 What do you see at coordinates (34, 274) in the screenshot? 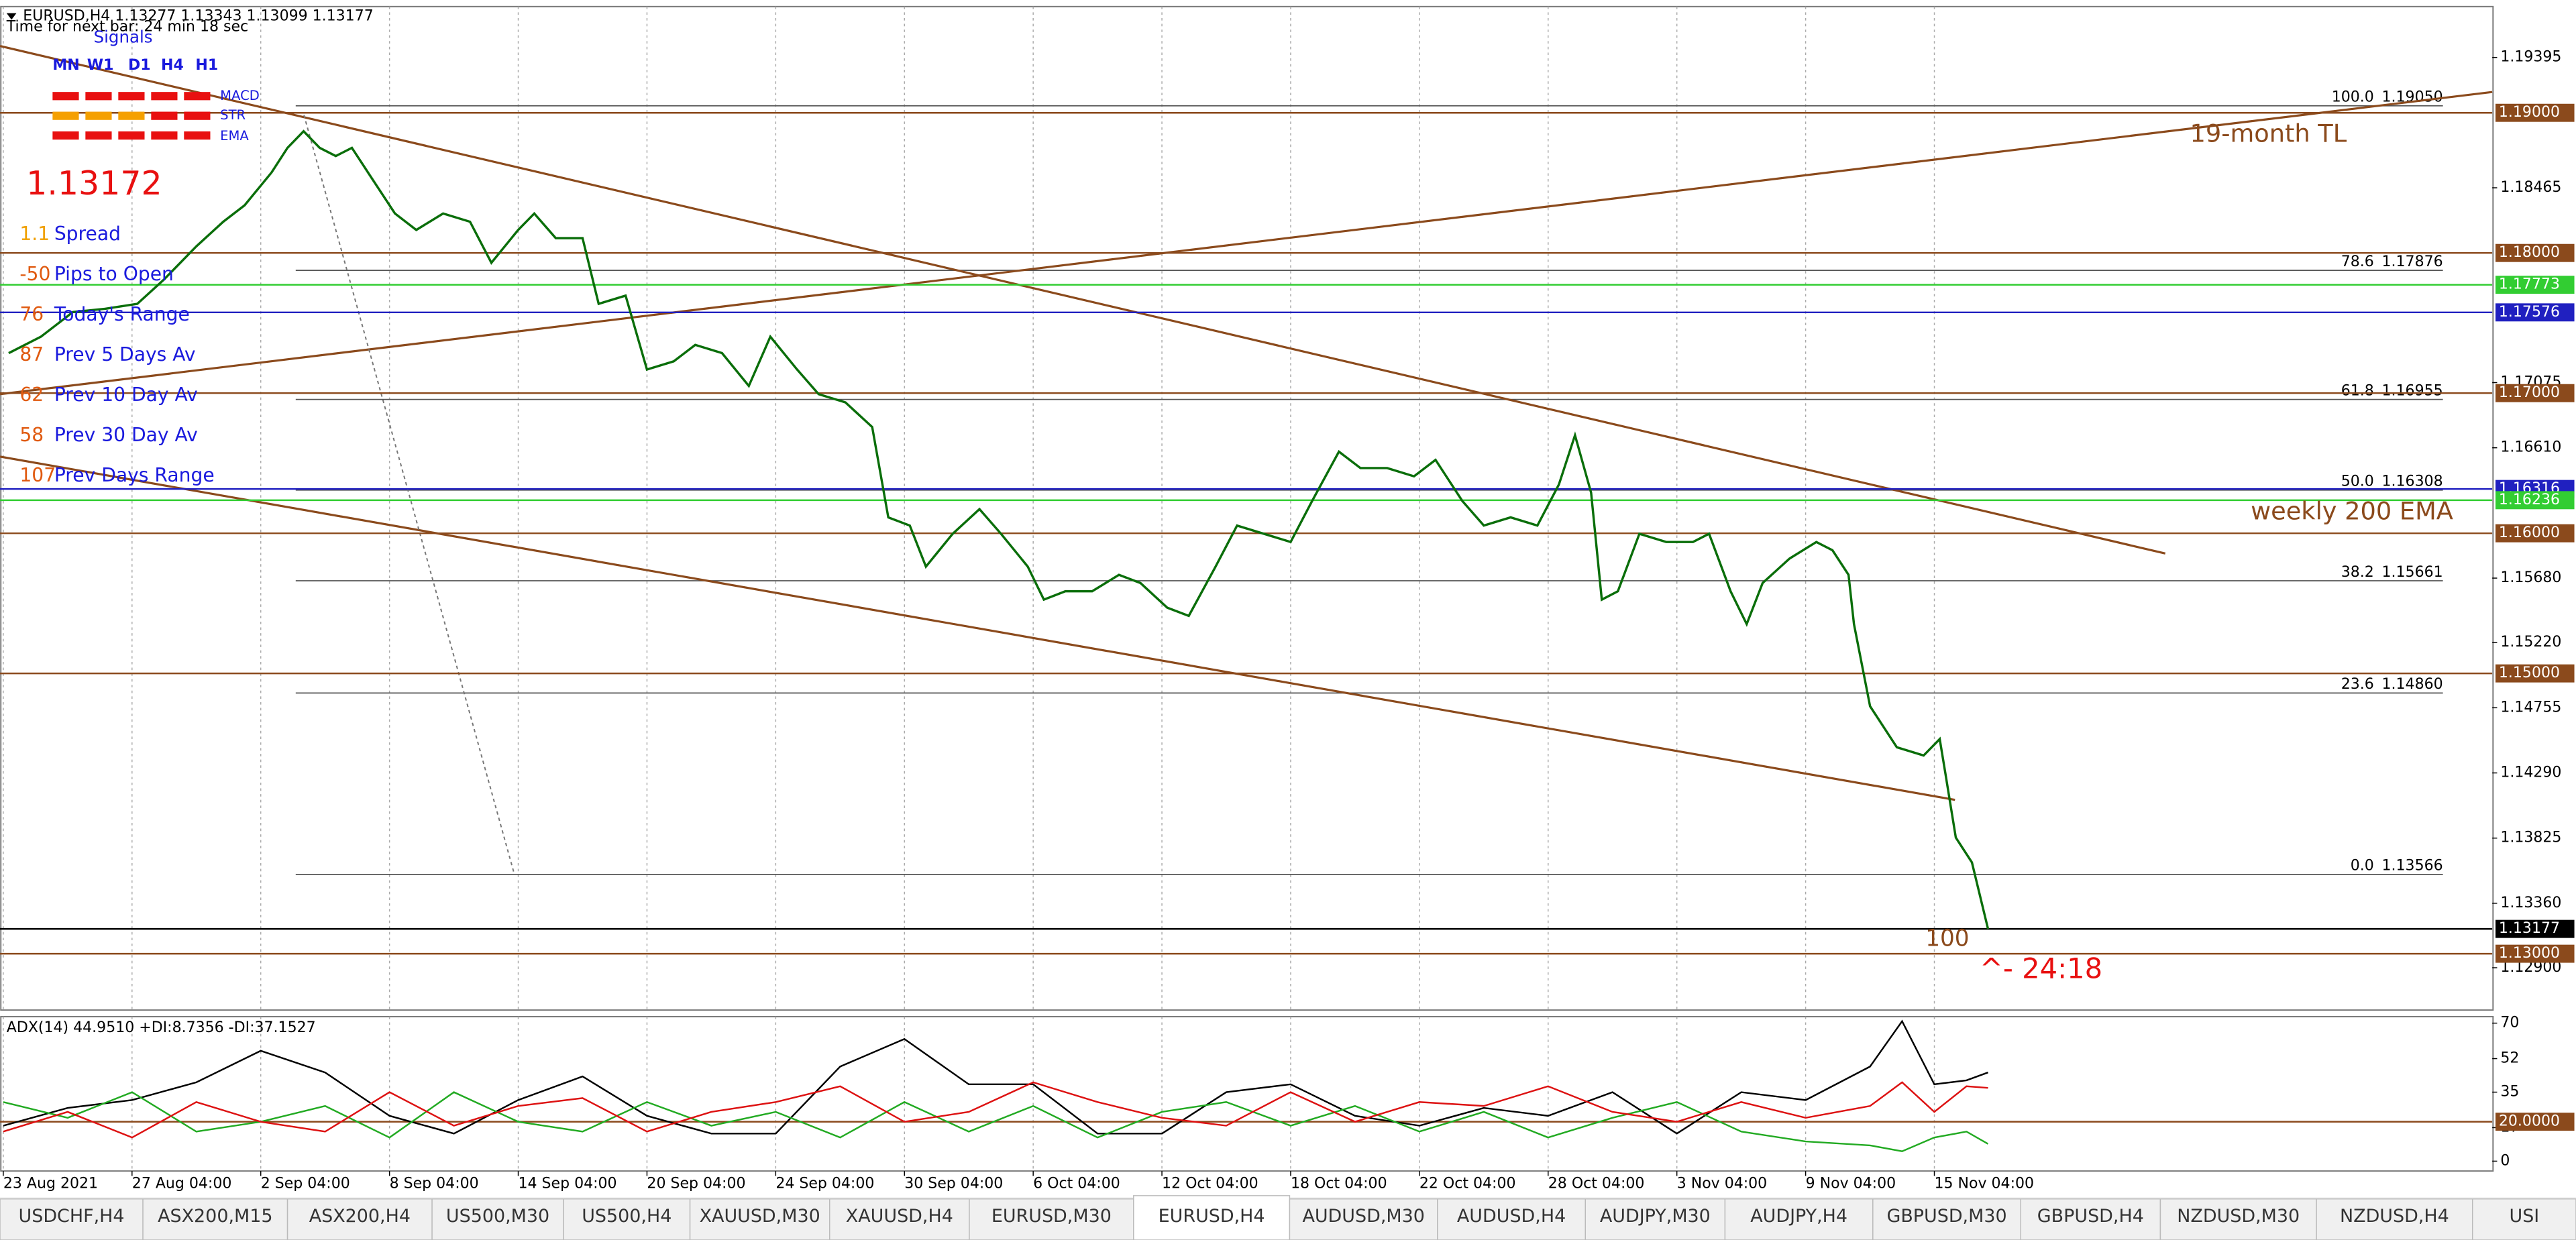
I see `stat-value: -50` at bounding box center [34, 274].